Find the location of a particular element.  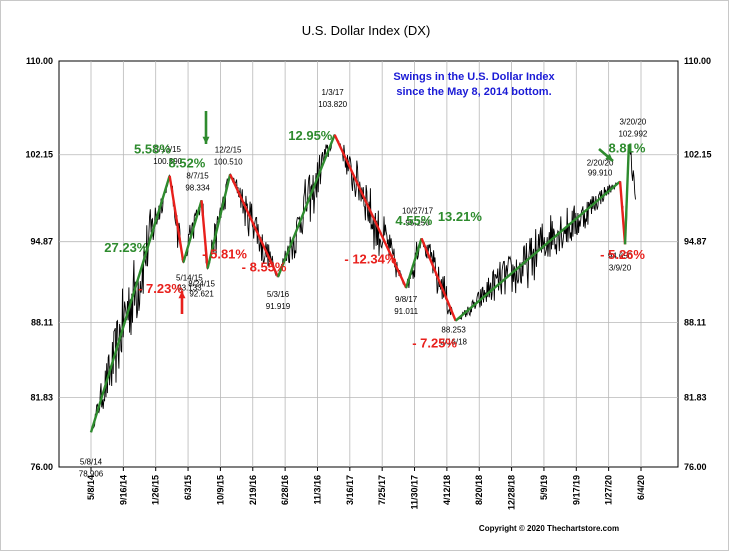

y-tick-label-right: 102.15 is located at coordinates (698, 155).